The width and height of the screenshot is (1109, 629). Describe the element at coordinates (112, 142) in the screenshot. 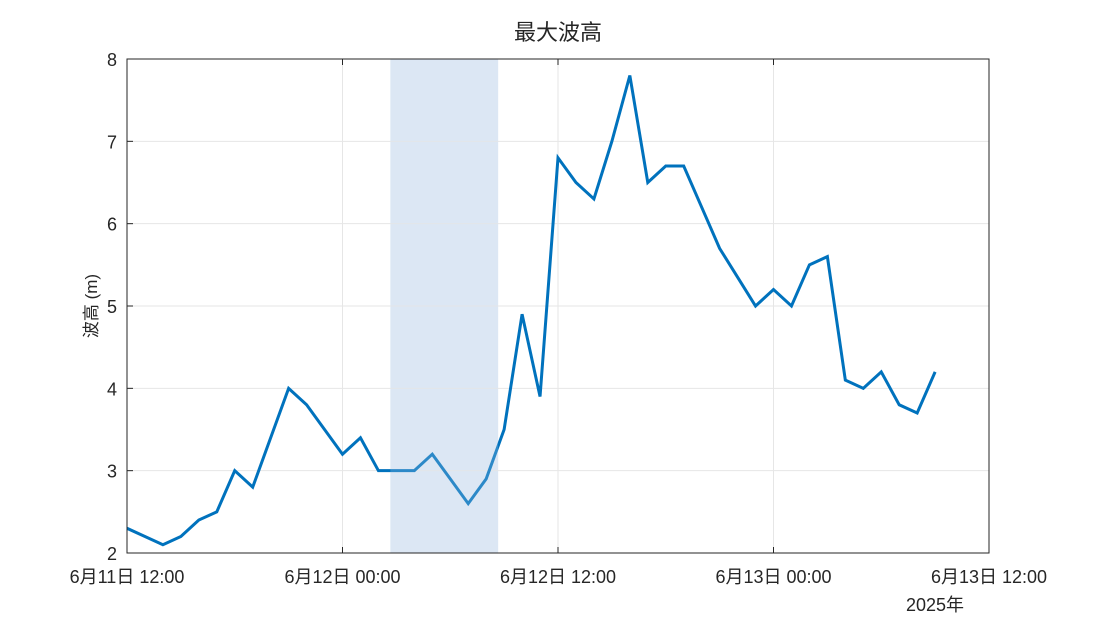

I see `y-tick-label: 7` at that location.